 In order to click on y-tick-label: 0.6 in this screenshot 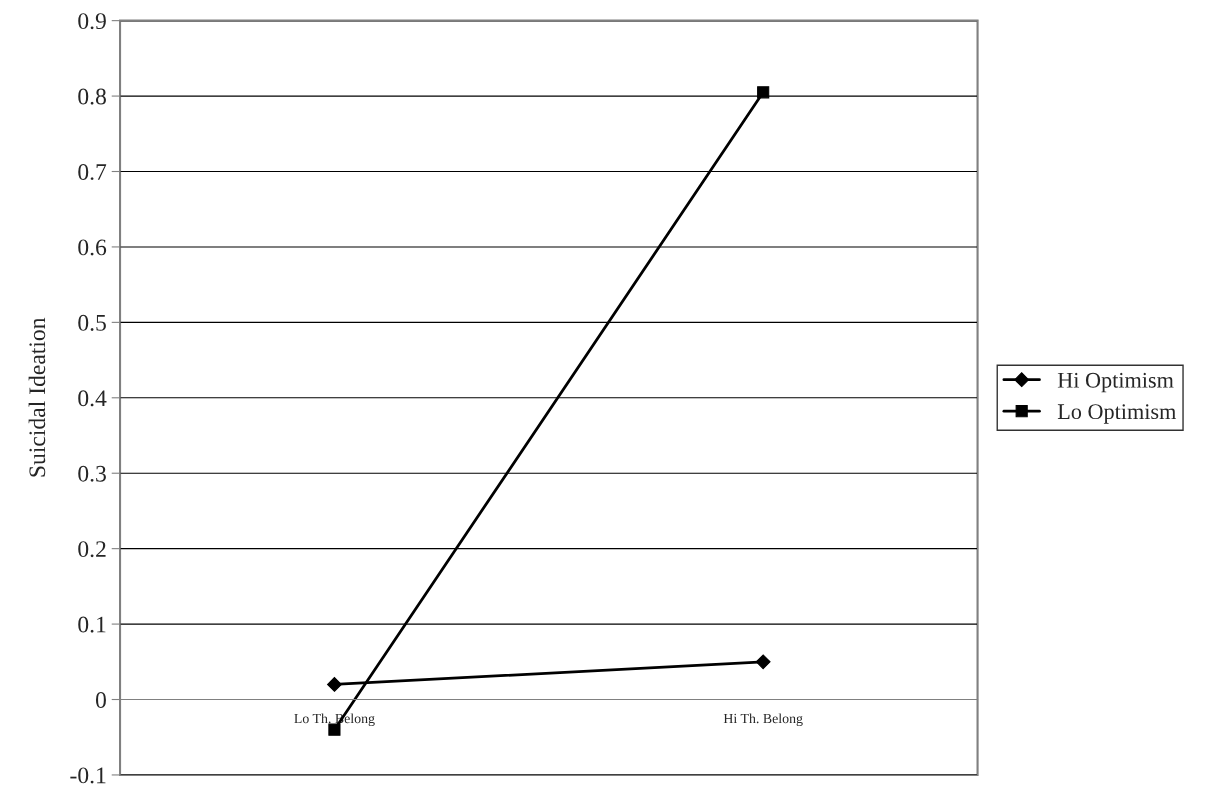, I will do `click(92, 247)`.